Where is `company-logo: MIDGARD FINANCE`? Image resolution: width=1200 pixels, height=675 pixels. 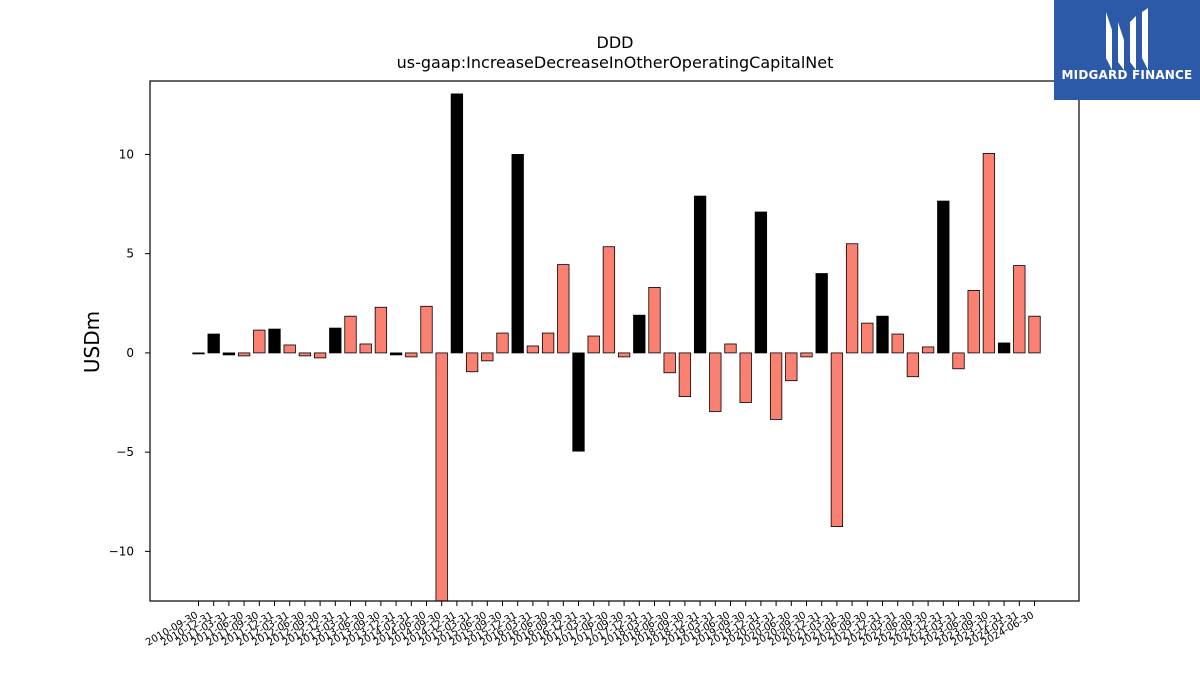
company-logo: MIDGARD FINANCE is located at coordinates (1127, 50).